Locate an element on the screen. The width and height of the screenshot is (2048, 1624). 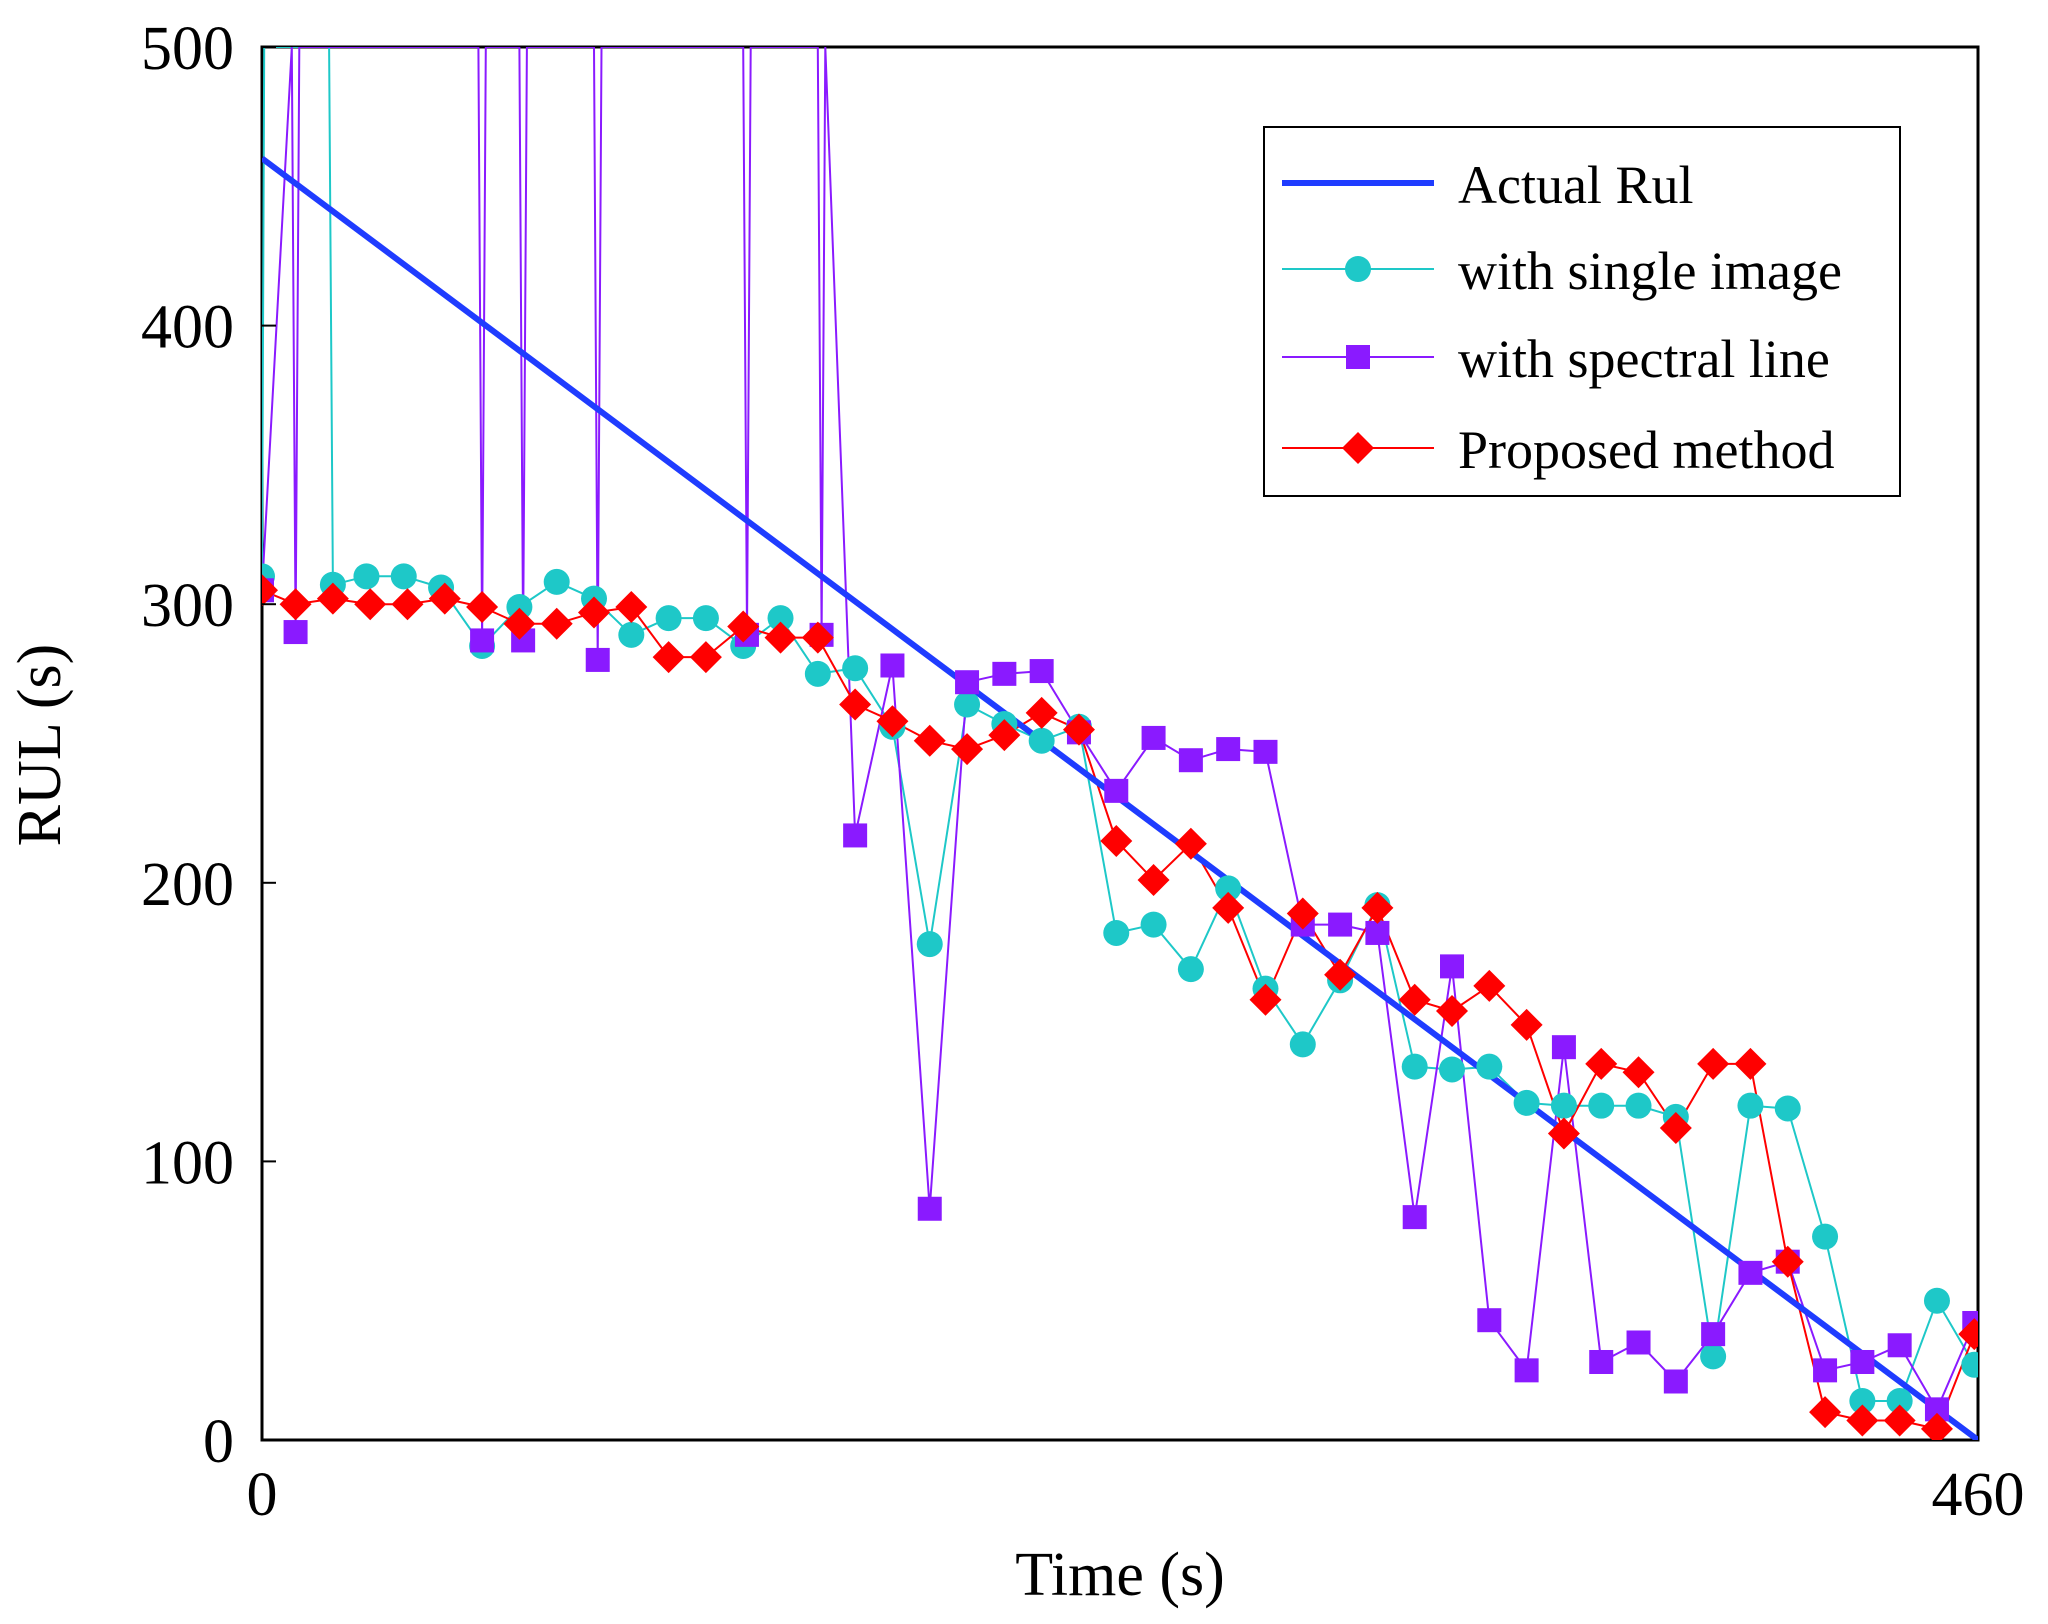
y-tick-label: 500 is located at coordinates (187, 49).